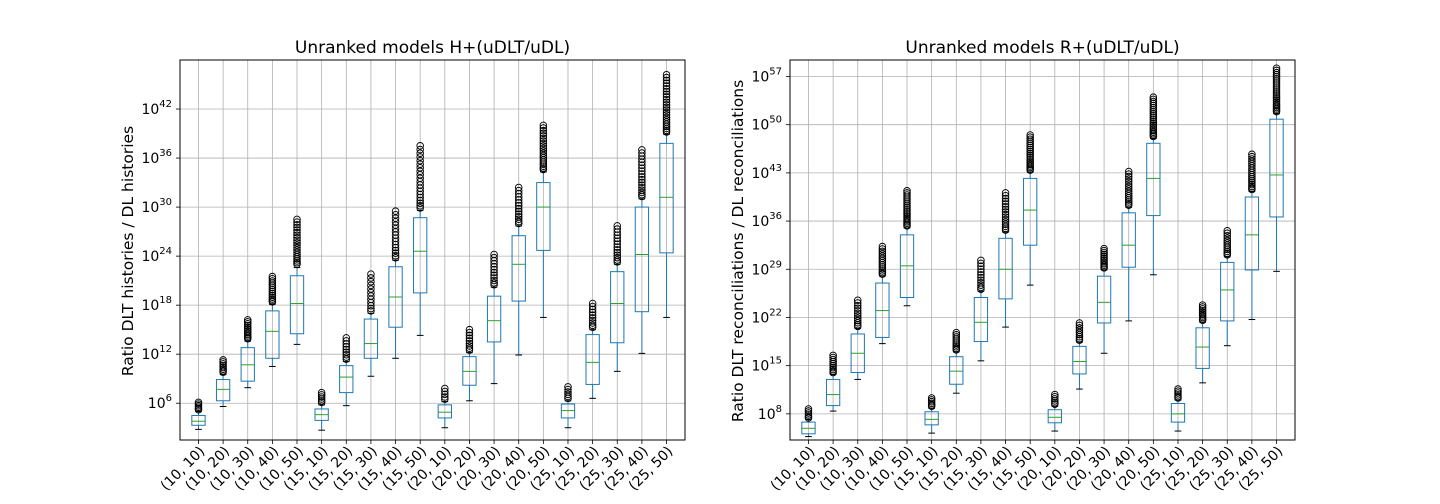 Image resolution: width=1440 pixels, height=504 pixels. I want to click on y-tick-label: 1036, so click(156, 157).